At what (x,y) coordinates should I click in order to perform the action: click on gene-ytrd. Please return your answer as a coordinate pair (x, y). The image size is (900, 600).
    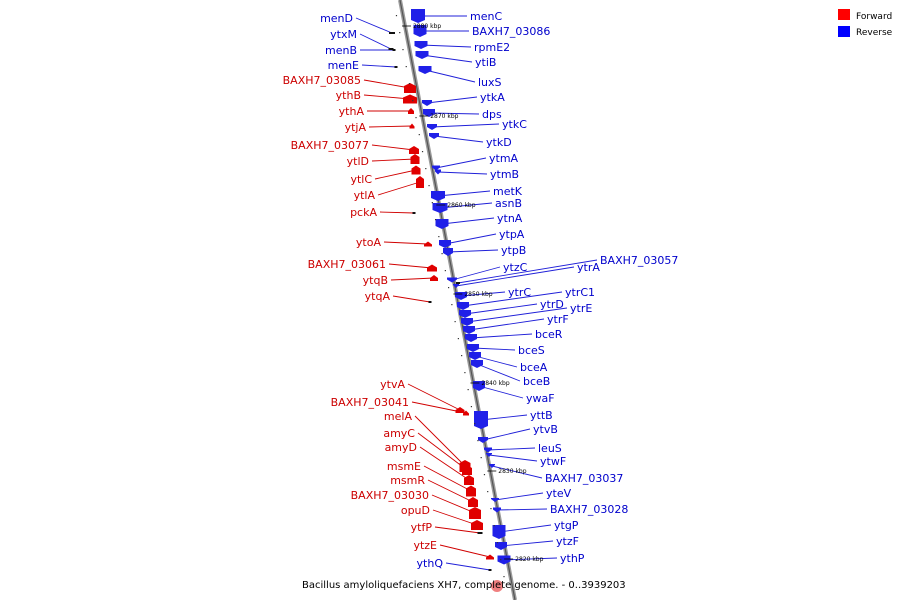
    Looking at the image, I should click on (465, 314).